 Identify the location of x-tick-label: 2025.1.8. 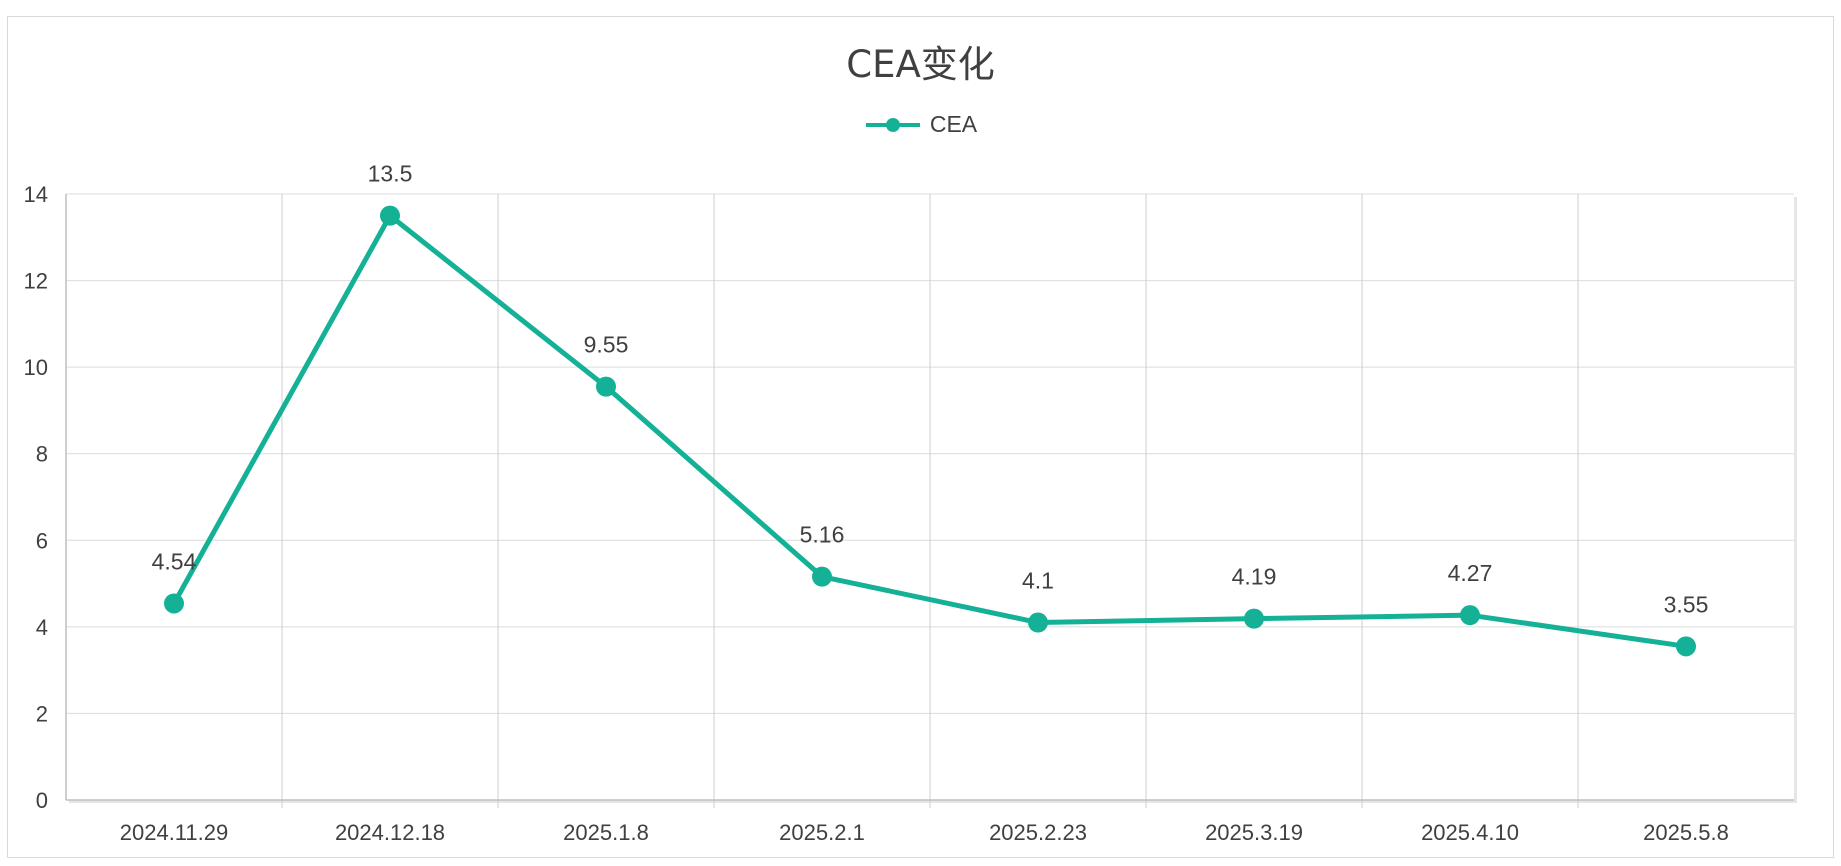
(606, 832).